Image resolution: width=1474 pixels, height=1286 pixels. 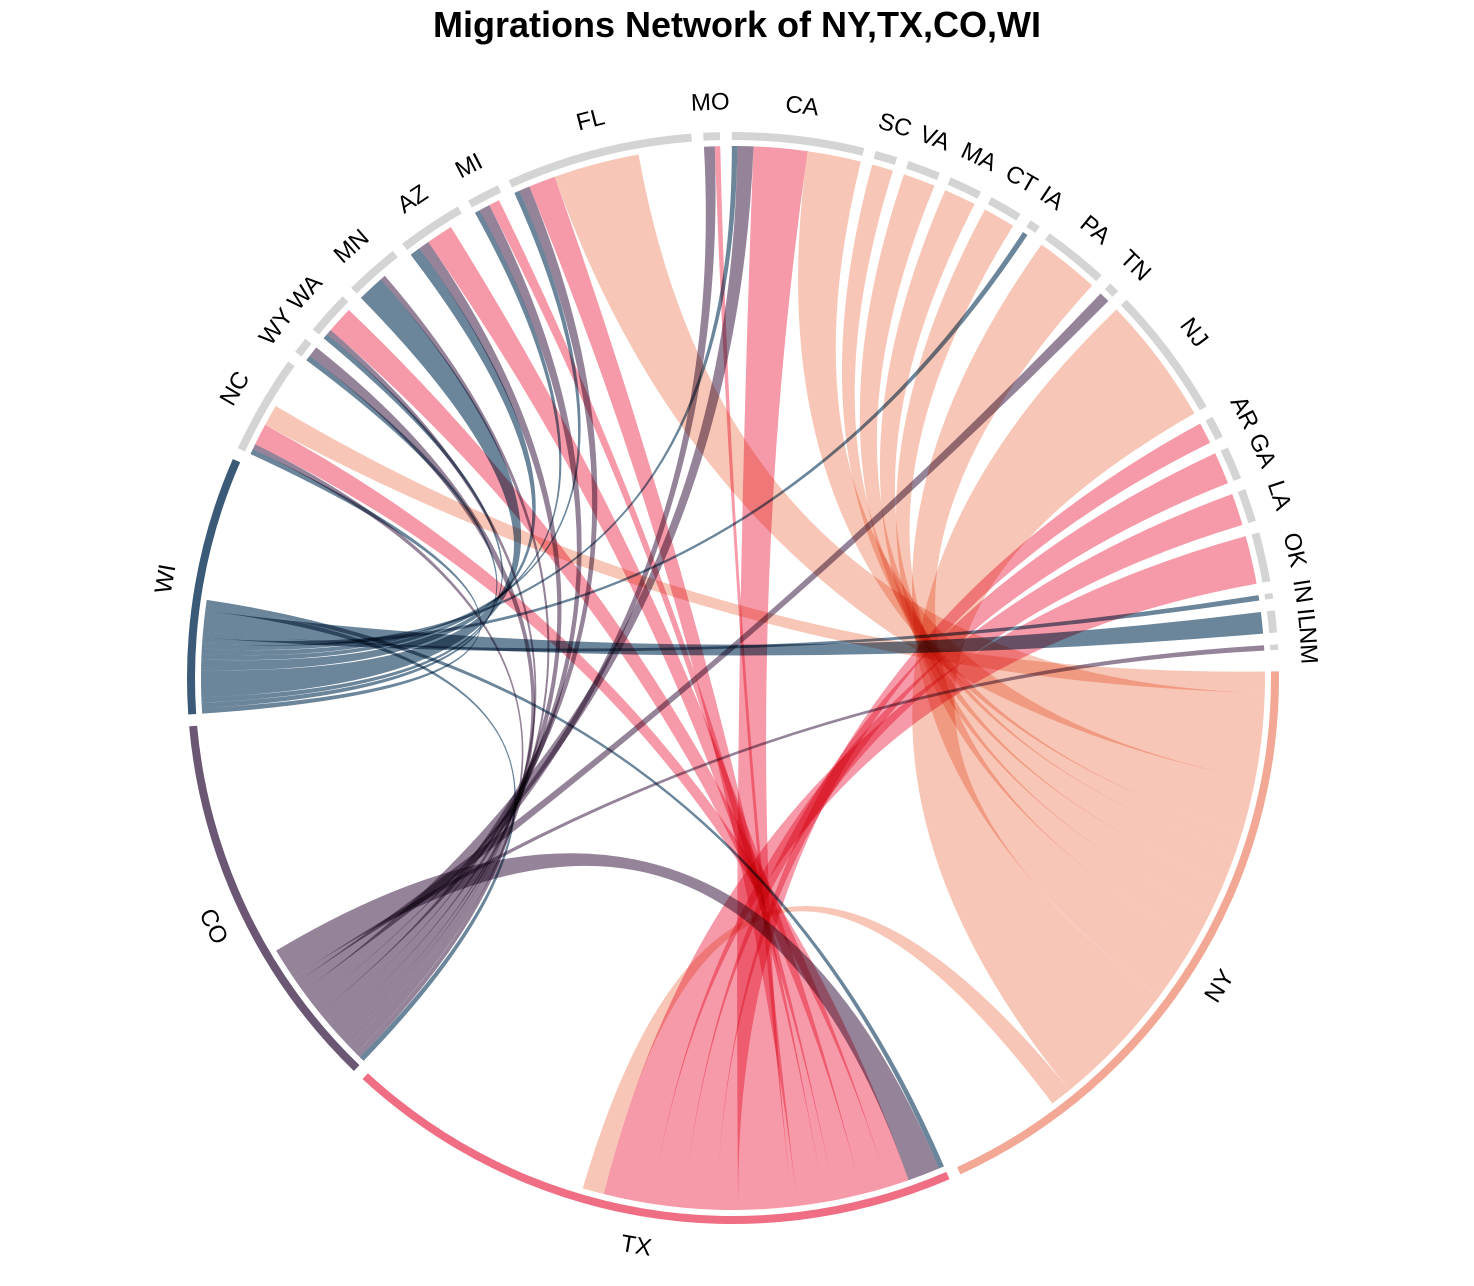 What do you see at coordinates (591, 119) in the screenshot?
I see `sector-label-fl: FL` at bounding box center [591, 119].